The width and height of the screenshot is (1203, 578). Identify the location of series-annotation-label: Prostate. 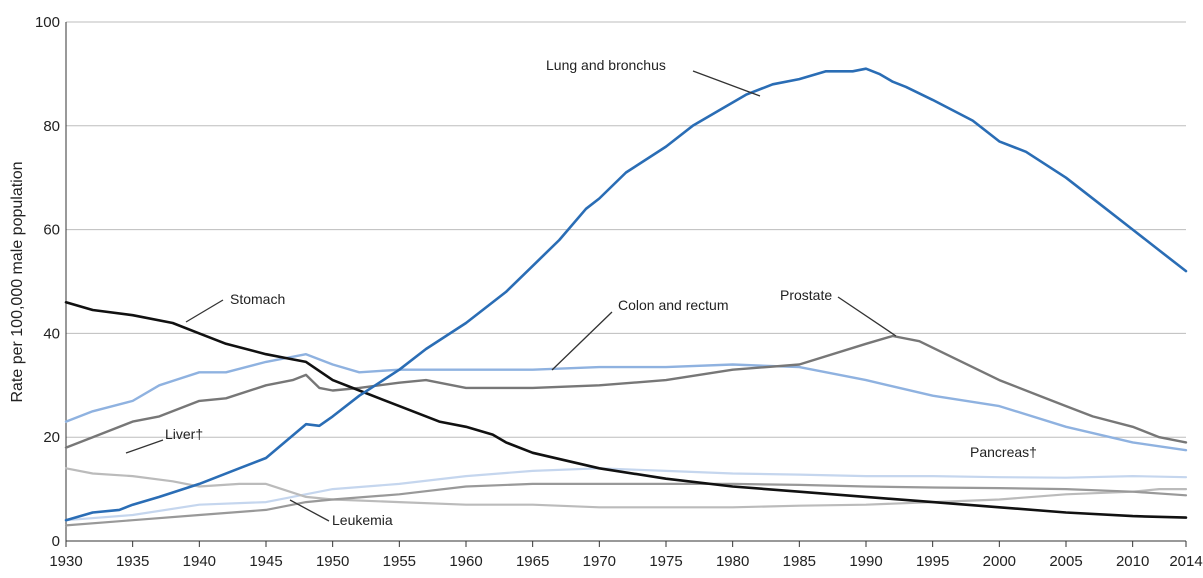
(806, 295).